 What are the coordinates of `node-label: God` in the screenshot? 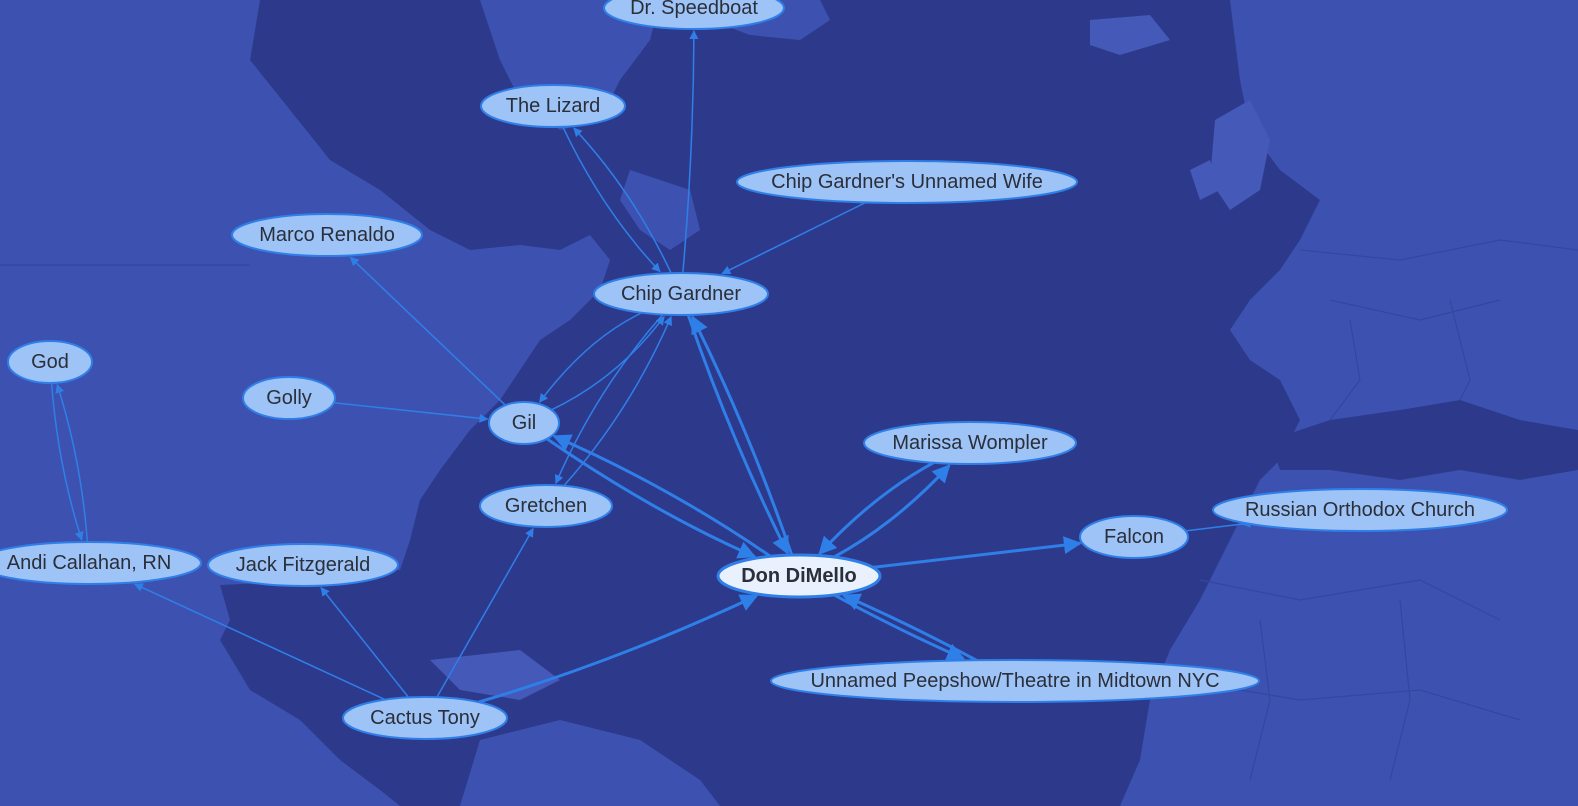 It's located at (50, 362).